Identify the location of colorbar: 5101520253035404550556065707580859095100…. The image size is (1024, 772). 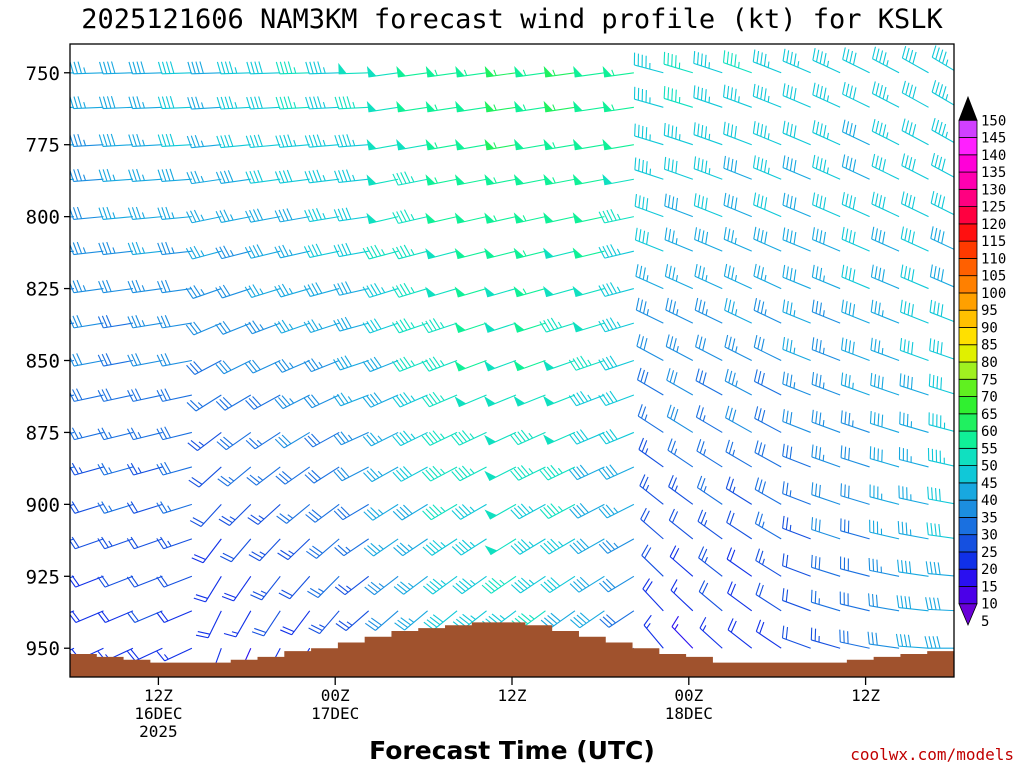
(982, 363).